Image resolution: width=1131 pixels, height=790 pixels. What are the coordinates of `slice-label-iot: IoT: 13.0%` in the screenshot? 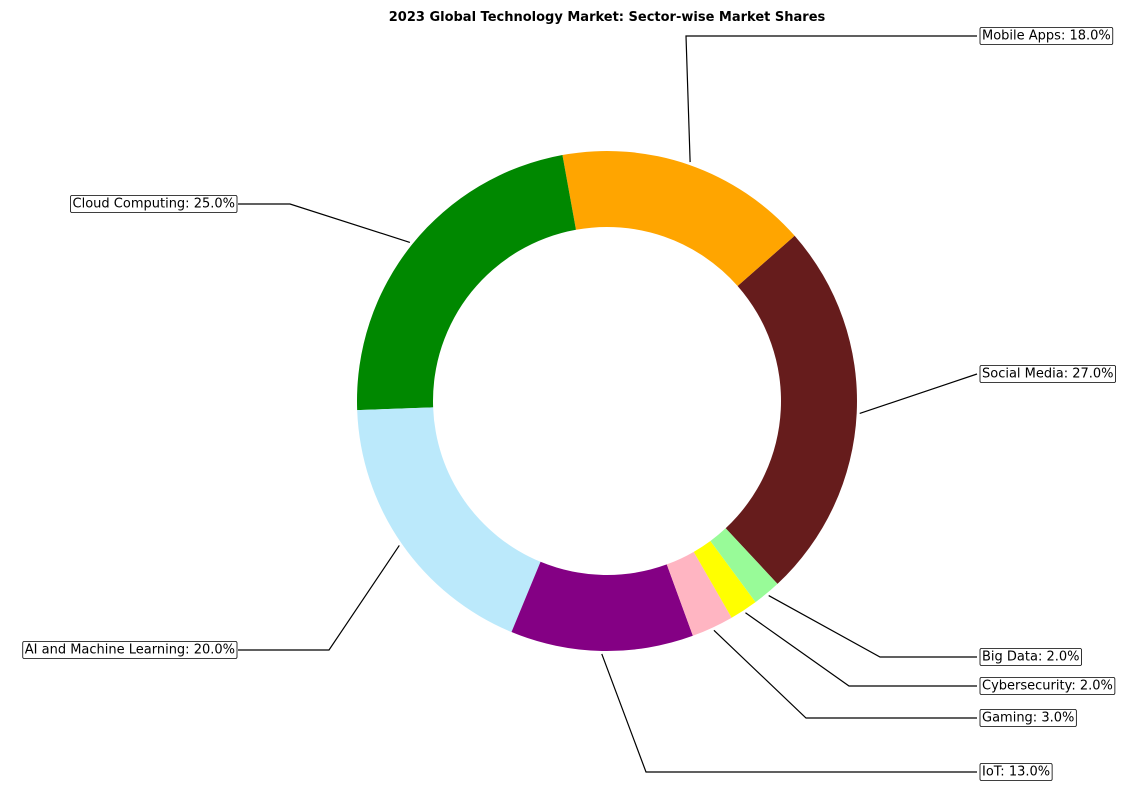 It's located at (1016, 772).